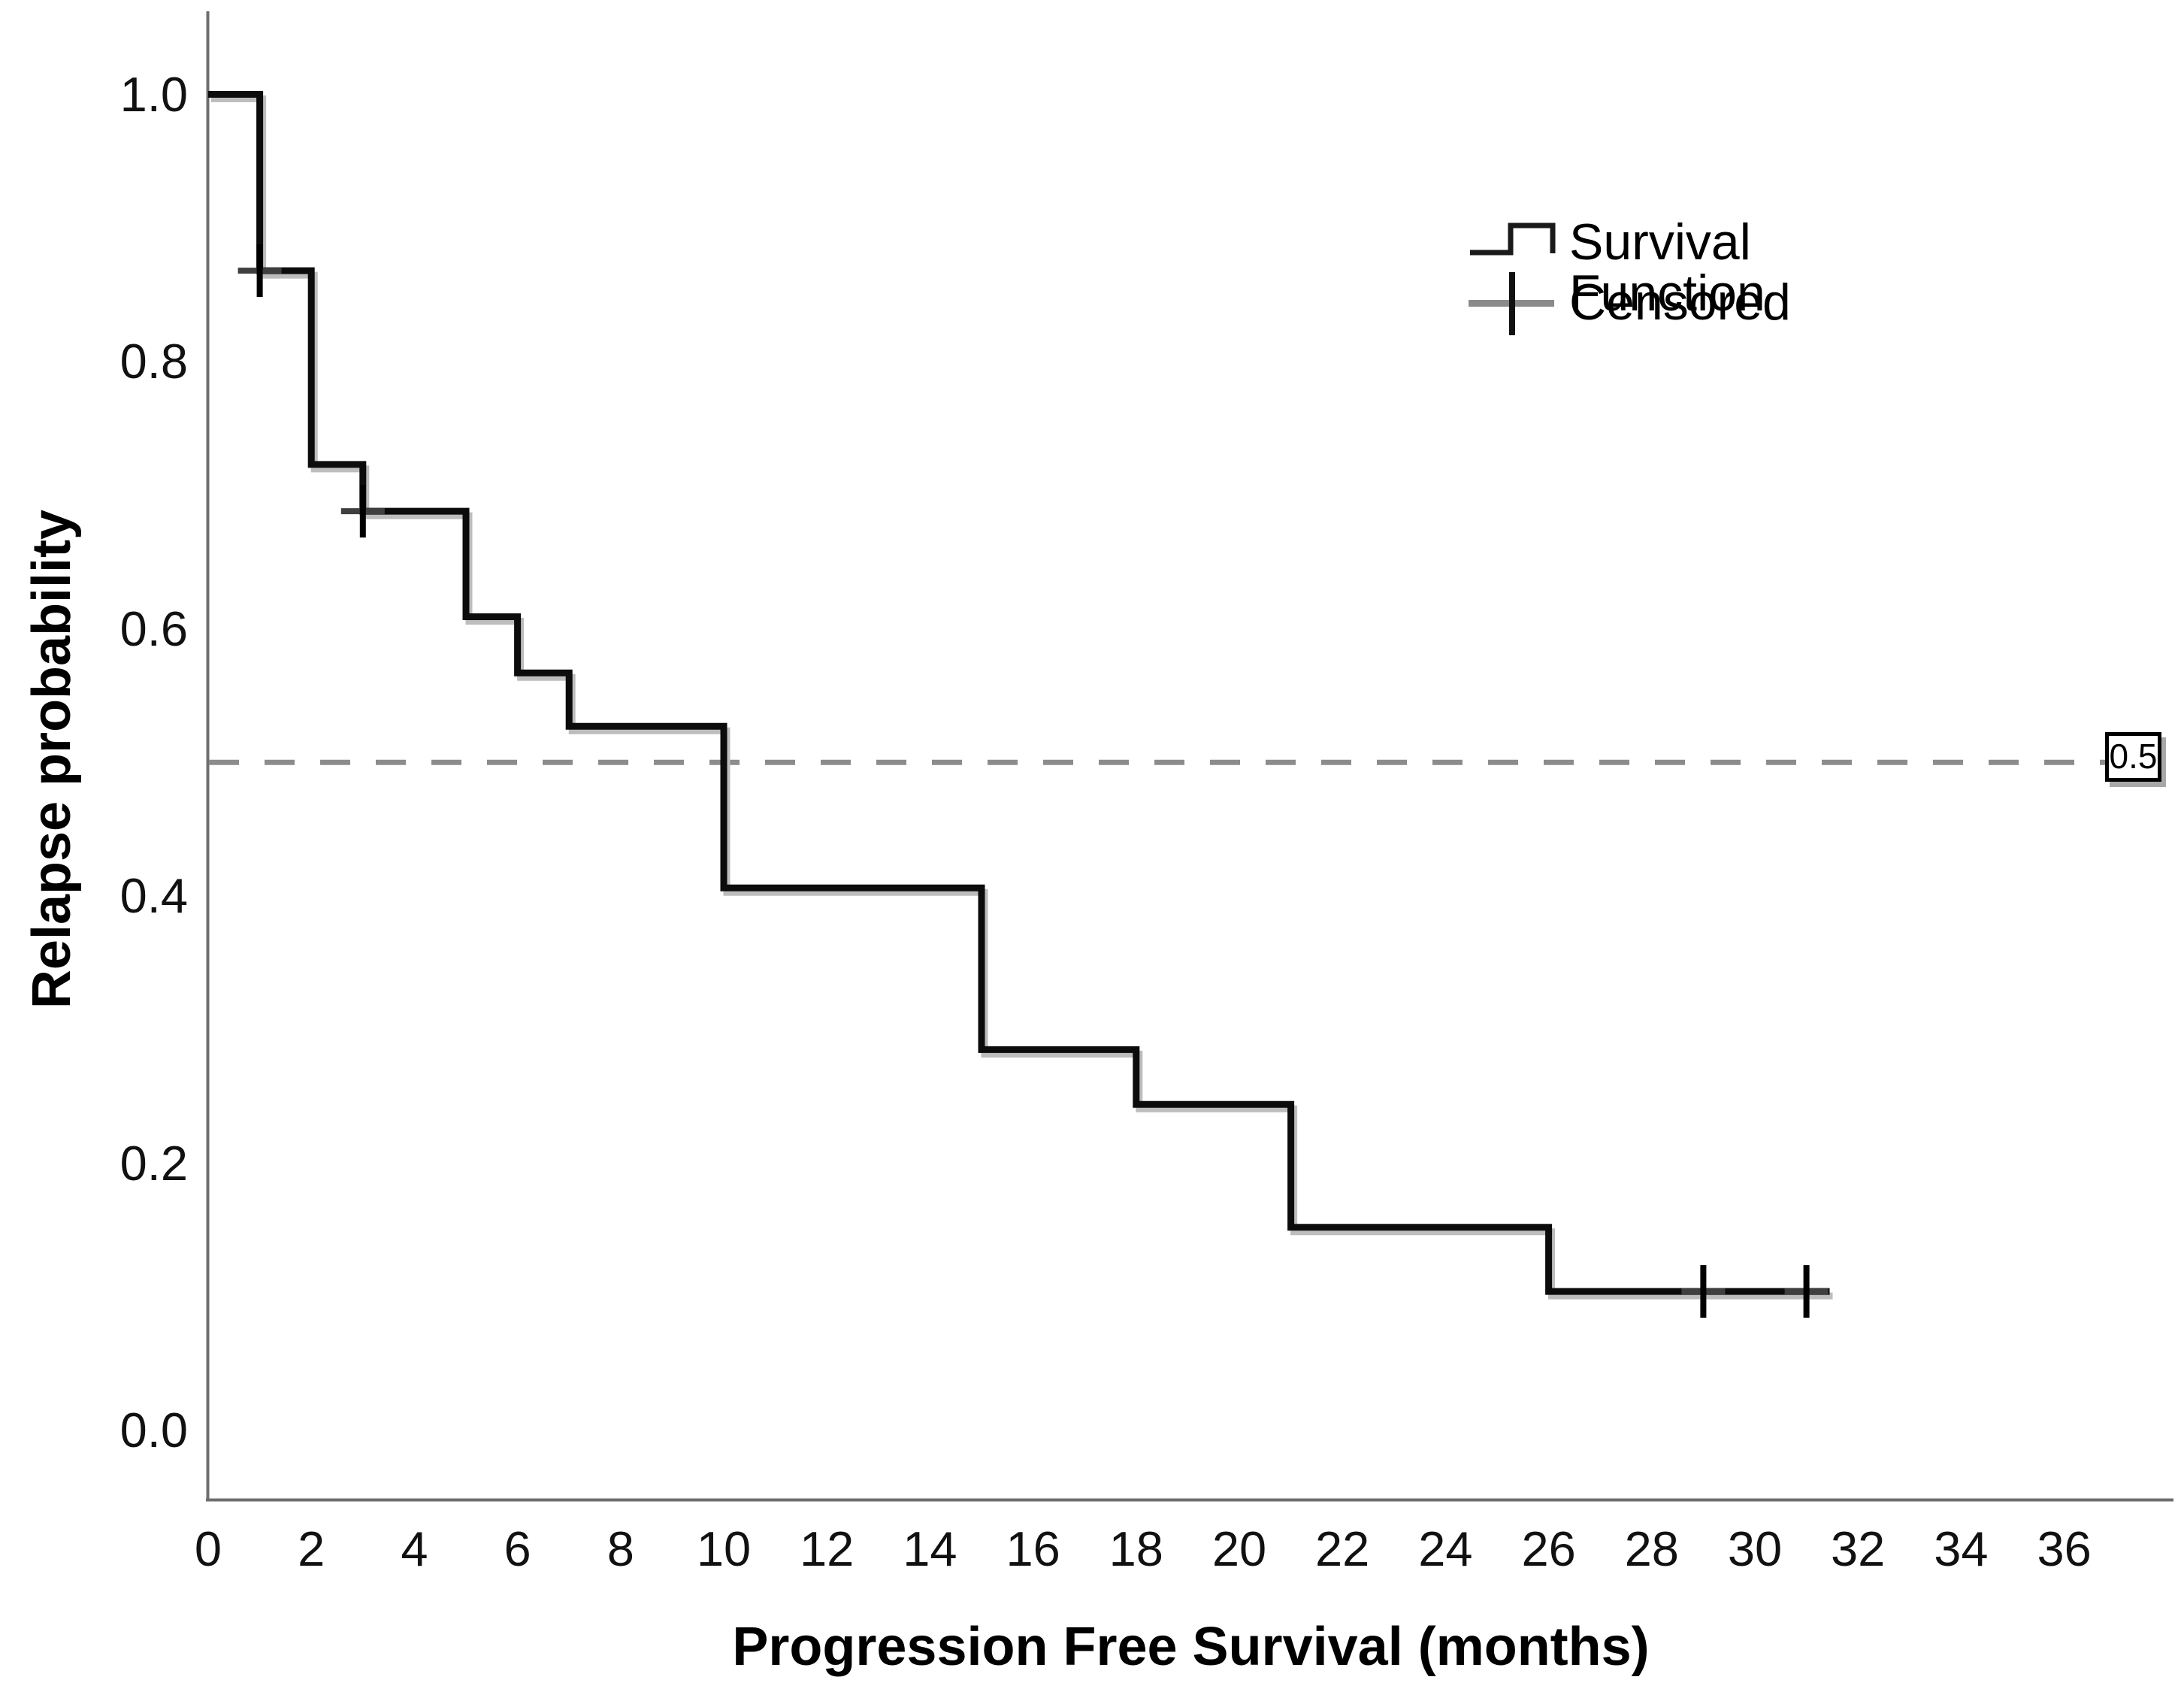  Describe the element at coordinates (2133, 757) in the screenshot. I see `median-reference-label-box: 0.5` at that location.